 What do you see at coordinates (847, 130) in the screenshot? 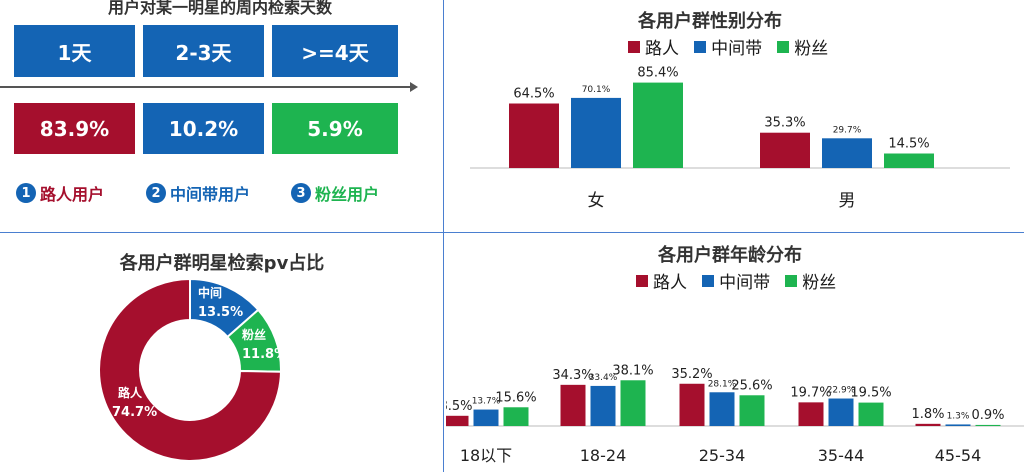
I see `bar-label-zhong-1: 29.7%` at bounding box center [847, 130].